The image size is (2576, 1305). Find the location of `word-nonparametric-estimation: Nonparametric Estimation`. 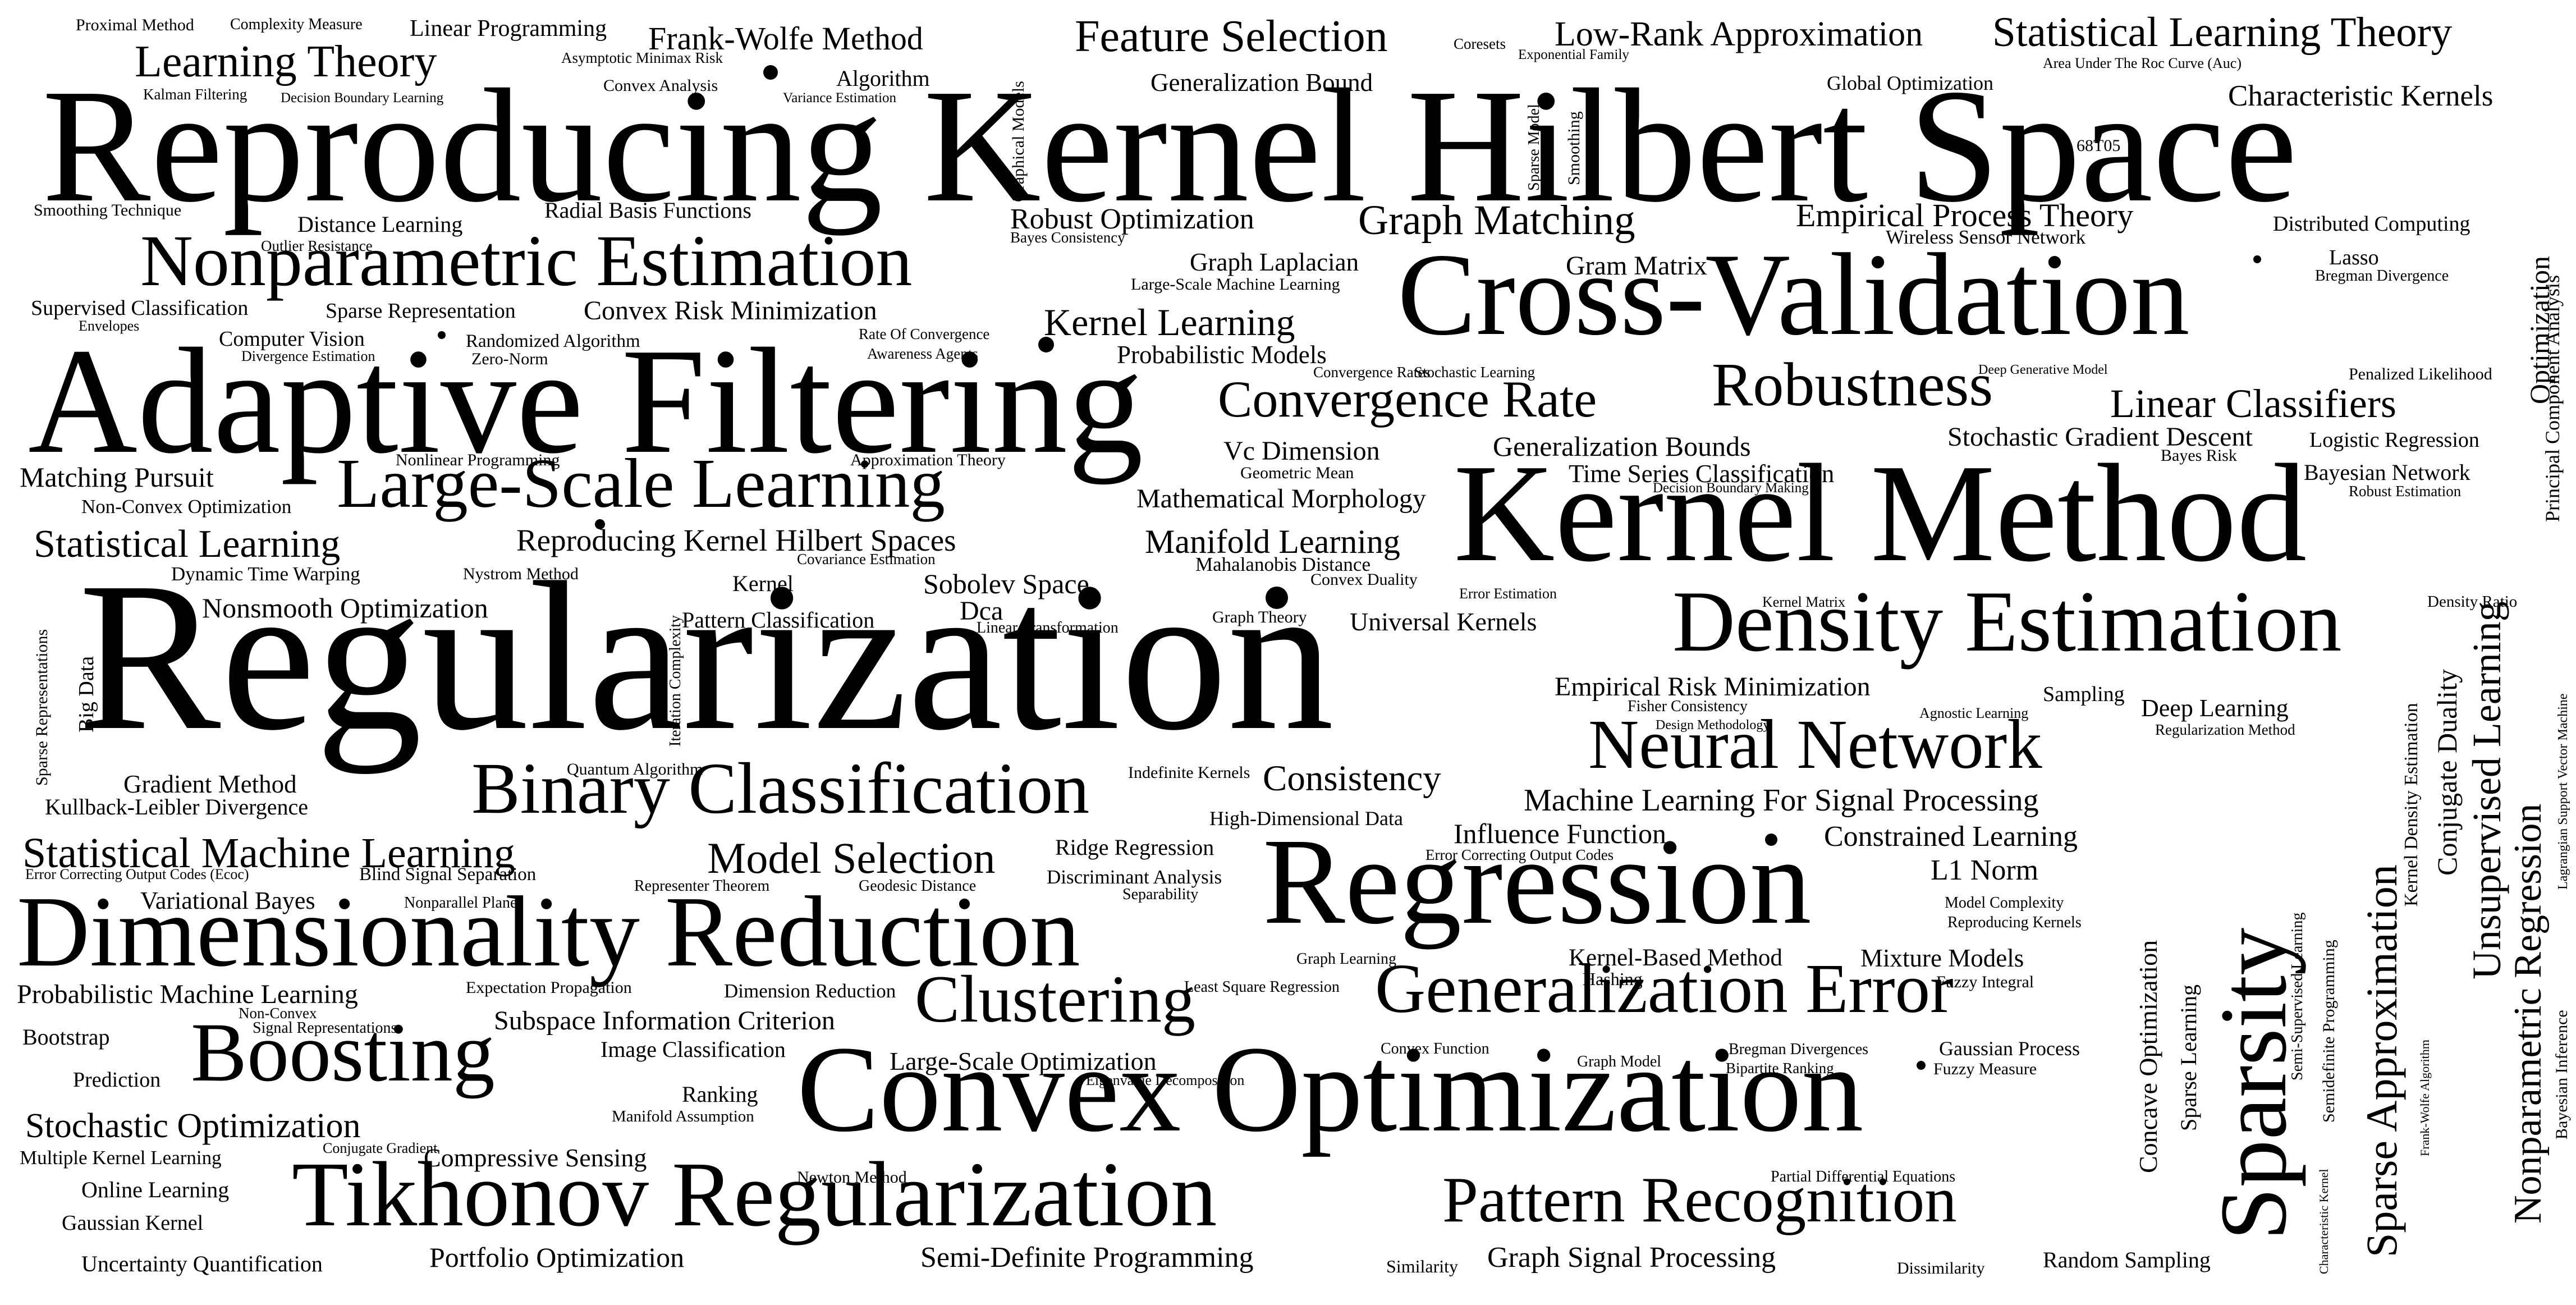

word-nonparametric-estimation: Nonparametric Estimation is located at coordinates (526, 261).